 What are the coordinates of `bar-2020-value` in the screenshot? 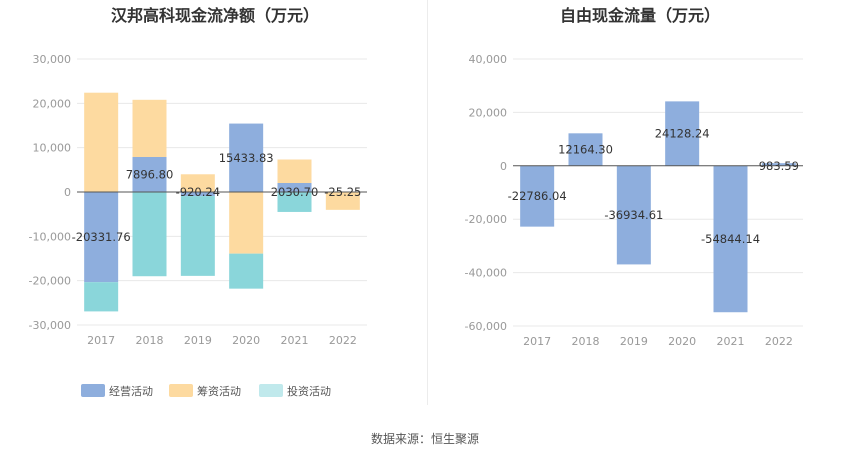 It's located at (682, 133).